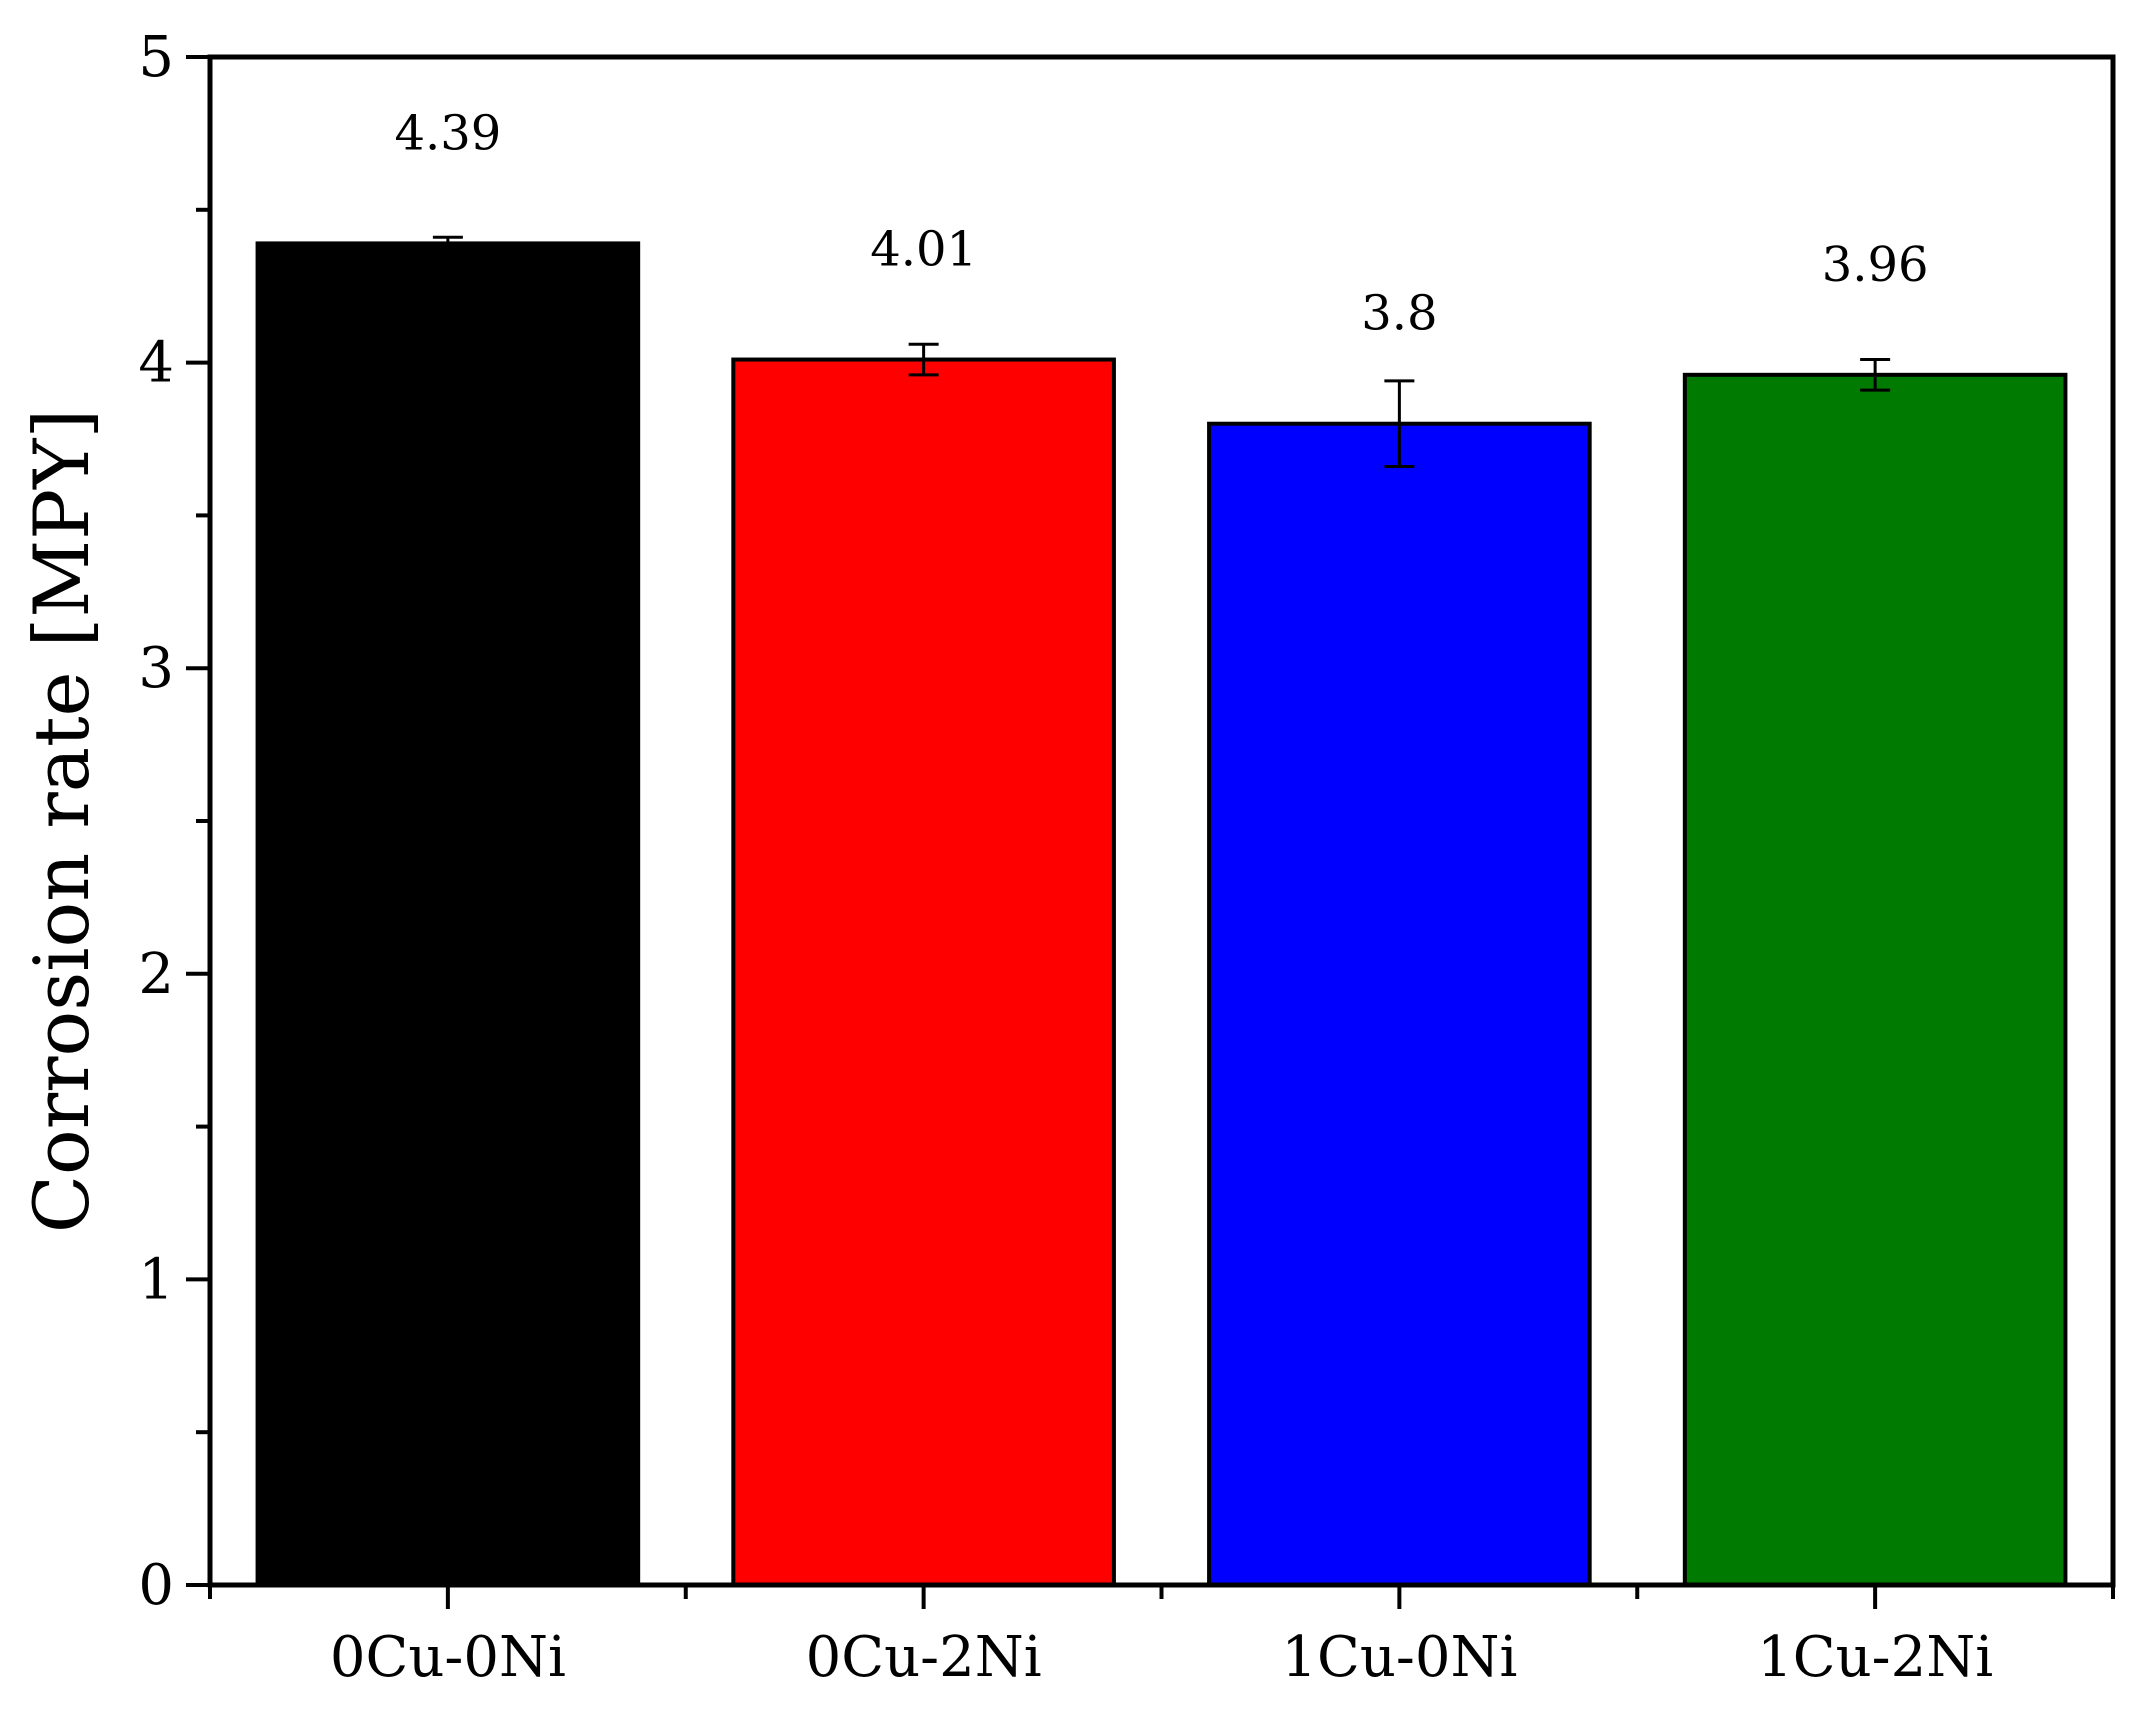  What do you see at coordinates (1875, 375) in the screenshot?
I see `error-bar-1Cu-2Ni` at bounding box center [1875, 375].